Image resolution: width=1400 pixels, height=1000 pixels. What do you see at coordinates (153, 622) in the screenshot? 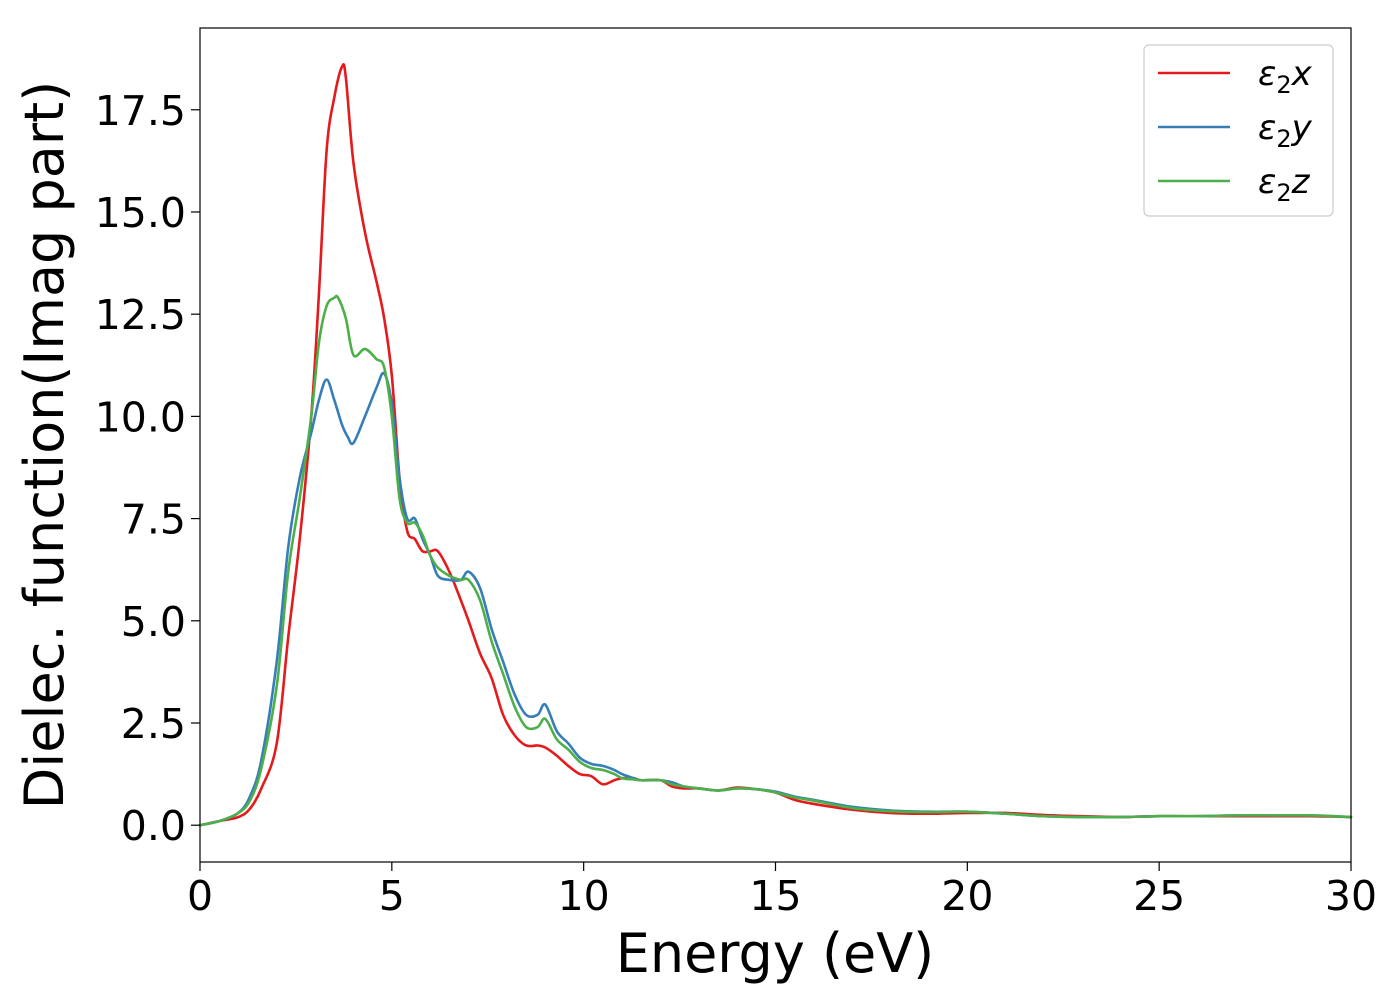
I see `y-tick-label: 5.0` at bounding box center [153, 622].